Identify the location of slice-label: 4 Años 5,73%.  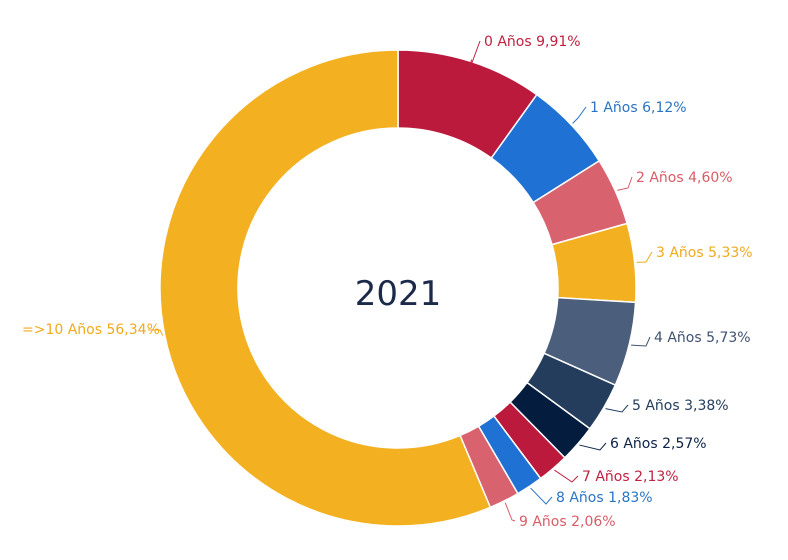
(702, 338).